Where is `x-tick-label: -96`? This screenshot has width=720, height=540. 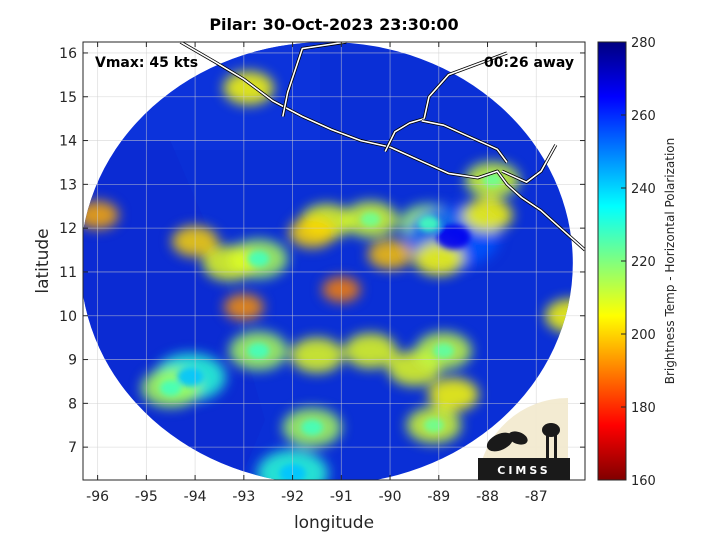 x-tick-label: -96 is located at coordinates (97, 497).